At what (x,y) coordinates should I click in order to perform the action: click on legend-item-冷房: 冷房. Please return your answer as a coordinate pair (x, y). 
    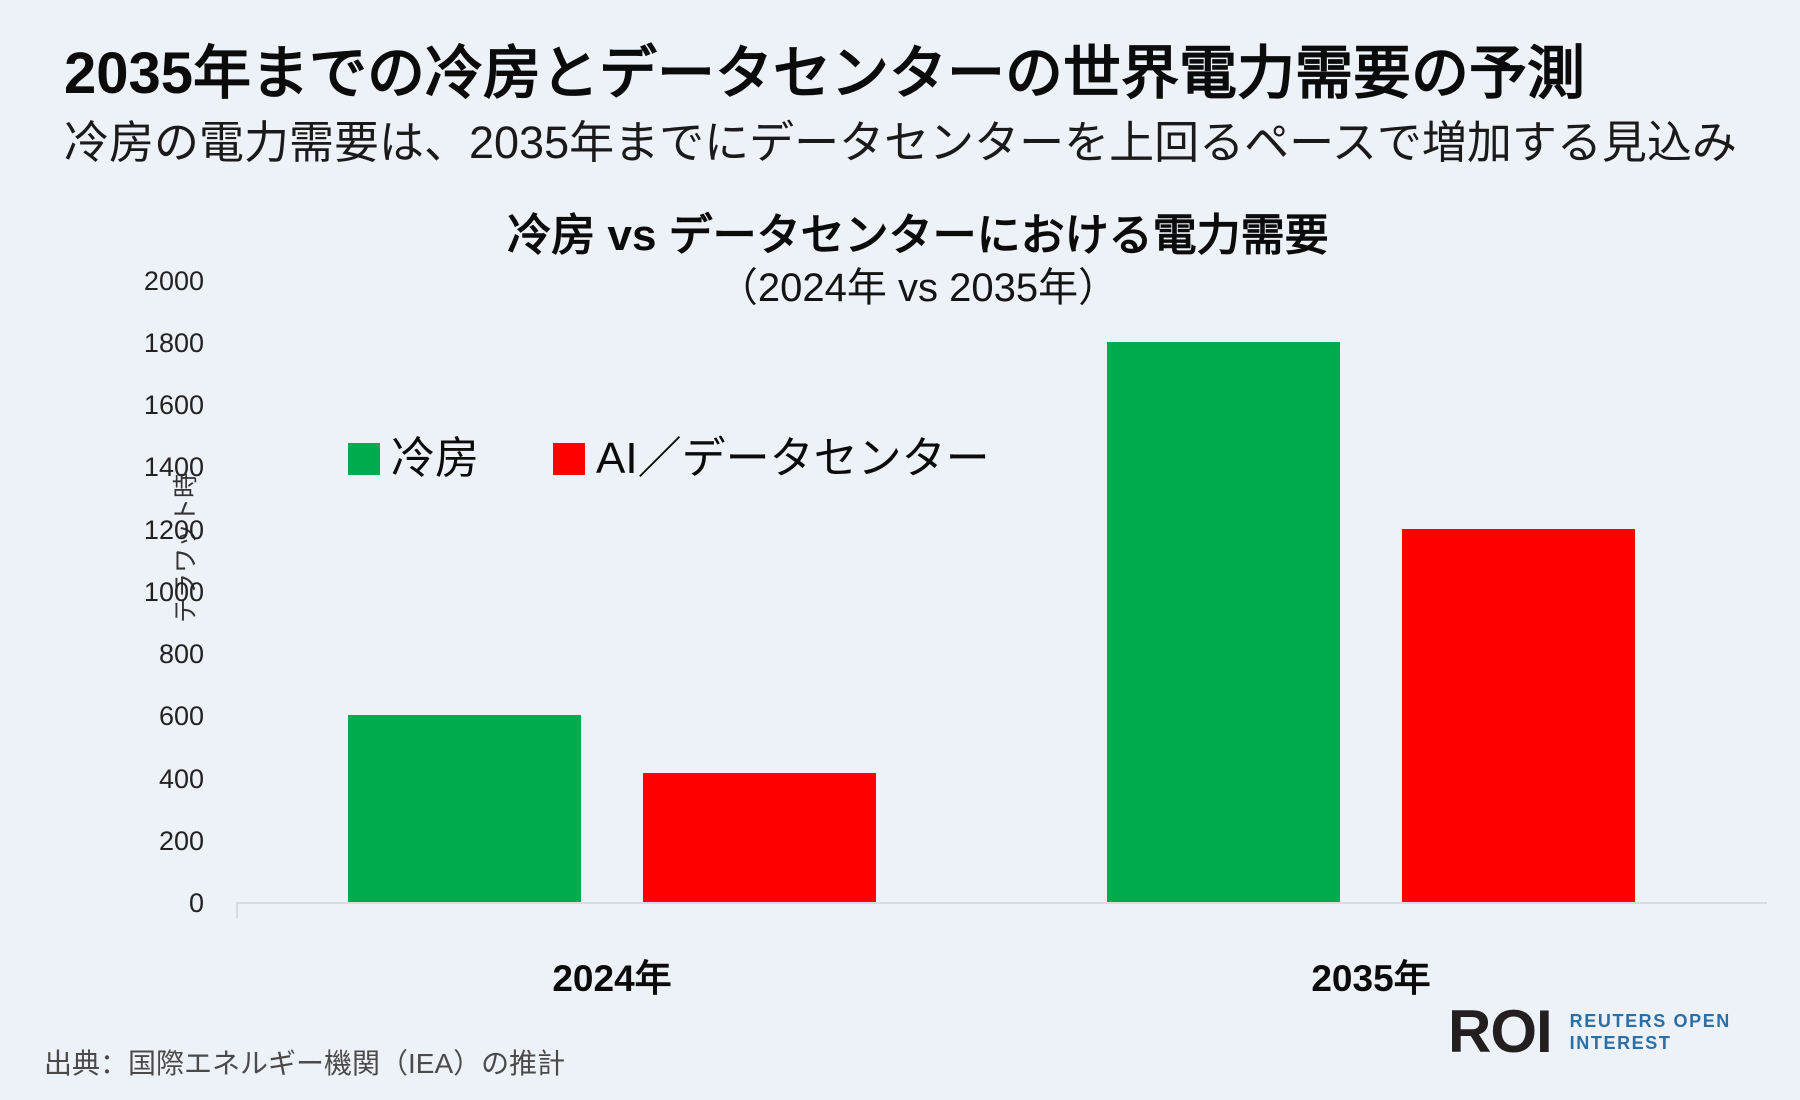
    Looking at the image, I should click on (413, 459).